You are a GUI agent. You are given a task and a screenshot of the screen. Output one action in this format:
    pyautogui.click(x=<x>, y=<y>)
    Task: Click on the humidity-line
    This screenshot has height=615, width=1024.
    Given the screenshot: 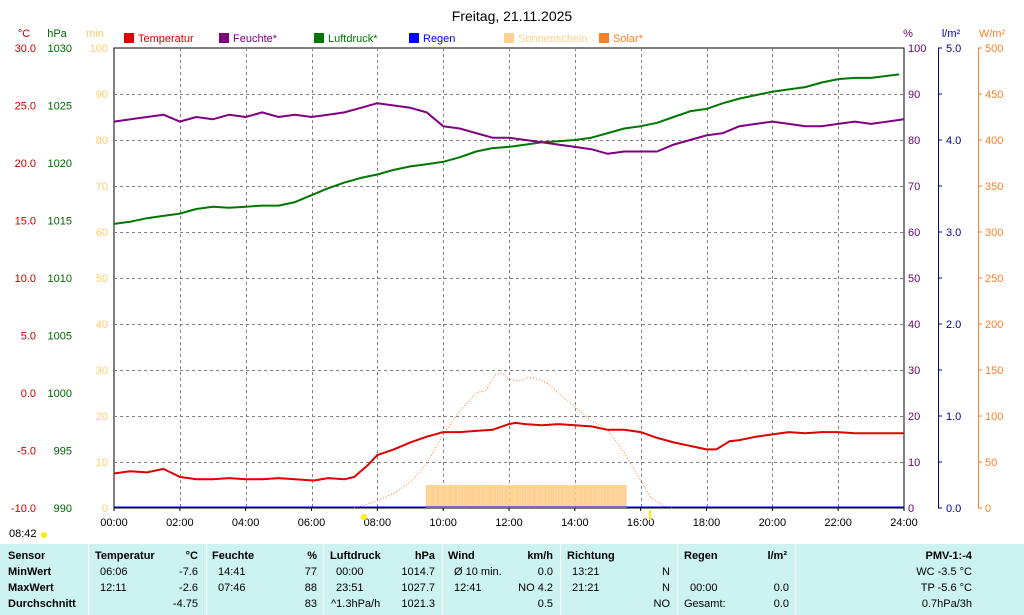 What is the action you would take?
    pyautogui.click(x=509, y=128)
    